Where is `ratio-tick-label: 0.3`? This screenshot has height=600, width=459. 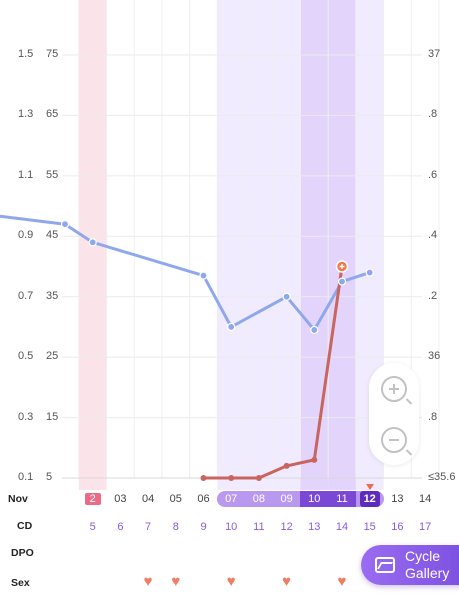
ratio-tick-label: 0.3 is located at coordinates (26, 416).